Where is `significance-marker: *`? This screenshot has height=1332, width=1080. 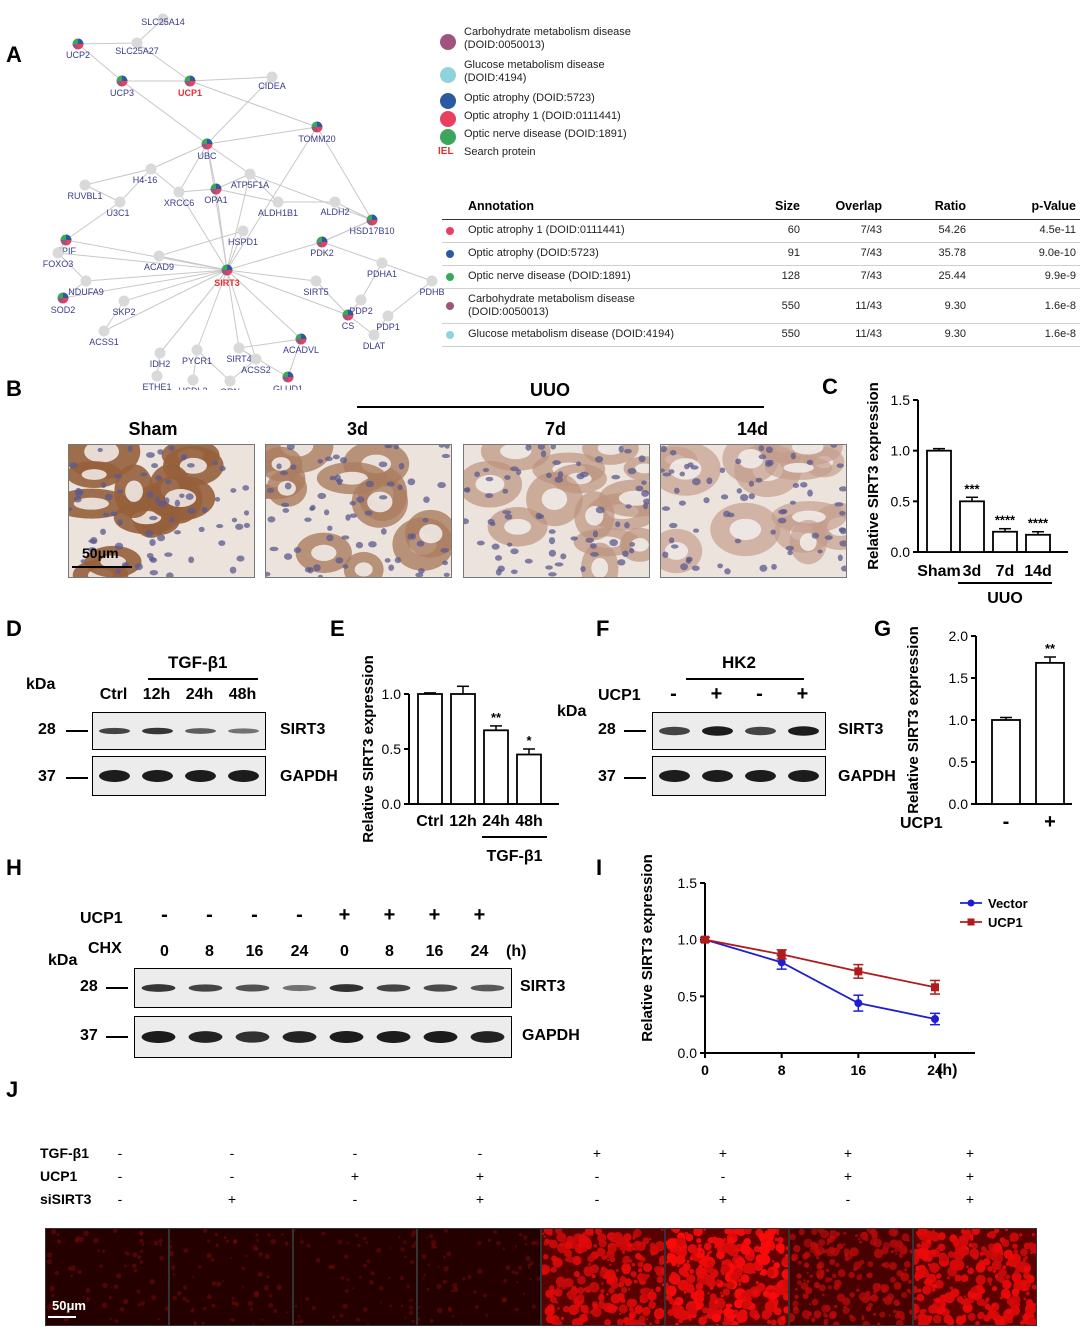
significance-marker: * is located at coordinates (529, 740).